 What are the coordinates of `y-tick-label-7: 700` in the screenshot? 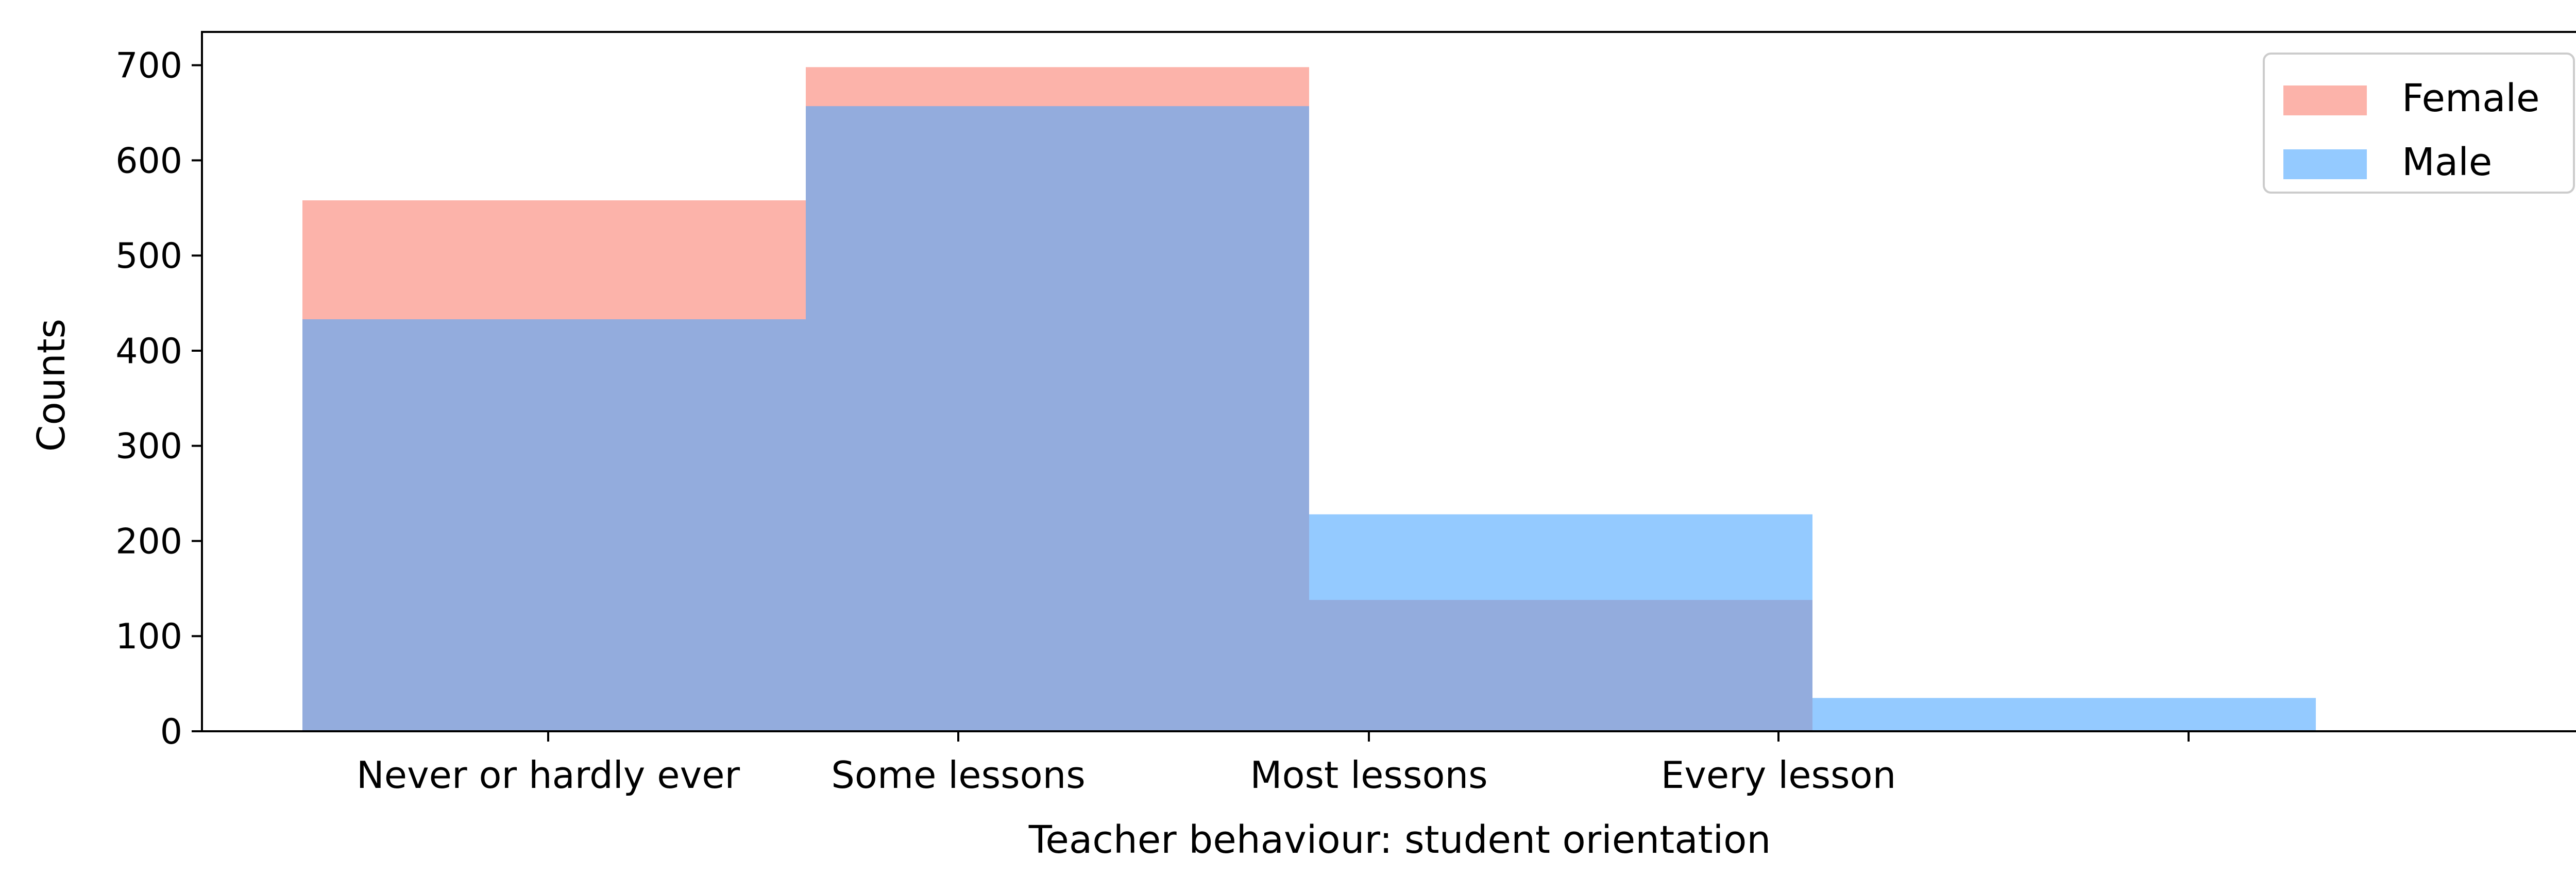 It's located at (148, 67).